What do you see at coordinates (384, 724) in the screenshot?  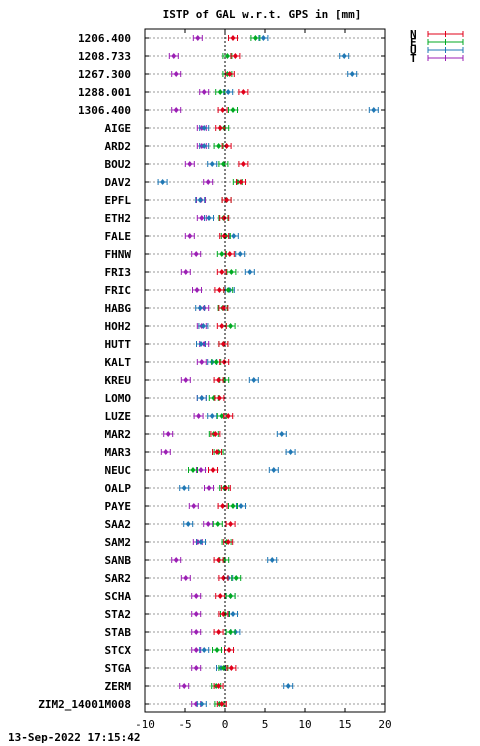 I see `x-tick-label: 20` at bounding box center [384, 724].